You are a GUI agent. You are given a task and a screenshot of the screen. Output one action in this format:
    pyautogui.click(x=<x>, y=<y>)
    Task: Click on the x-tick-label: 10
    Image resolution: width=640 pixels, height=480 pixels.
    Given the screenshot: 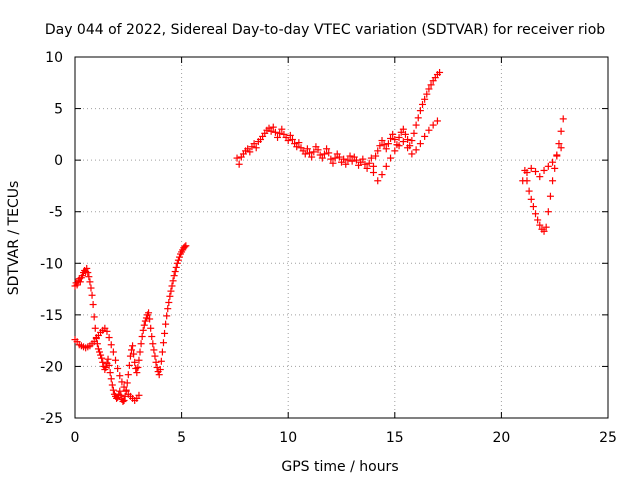 What is the action you would take?
    pyautogui.click(x=288, y=438)
    